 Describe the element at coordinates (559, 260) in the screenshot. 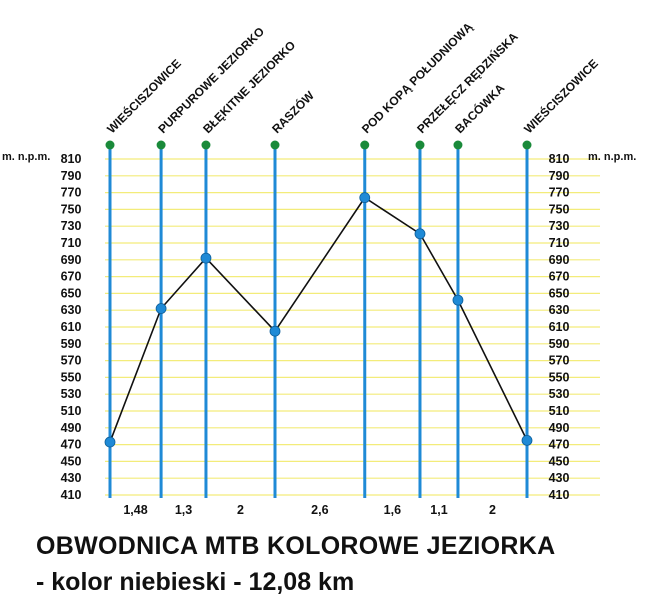

I see `y-tick-label-right: 690` at that location.